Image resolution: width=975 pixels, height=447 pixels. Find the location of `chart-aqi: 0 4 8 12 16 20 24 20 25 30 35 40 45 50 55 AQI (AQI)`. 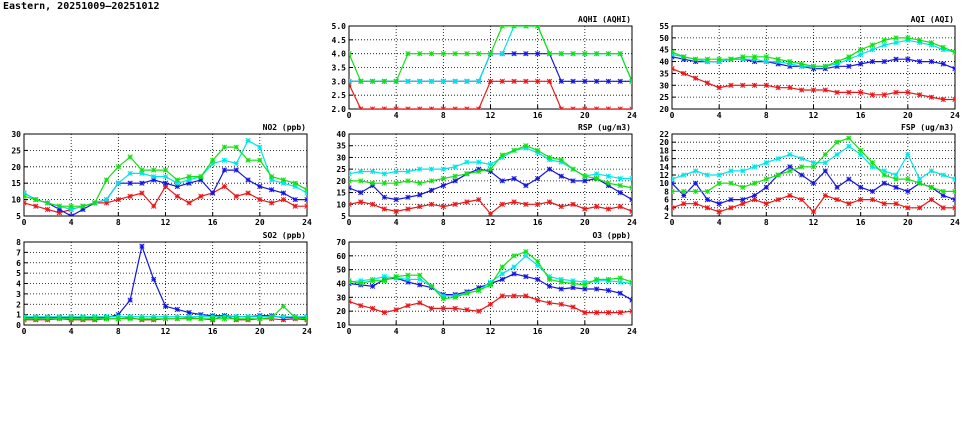

chart-aqi: 0 4 8 12 16 20 24 20 25 30 35 40 45 50 55 AQI (AQI) is located at coordinates (809, 67).